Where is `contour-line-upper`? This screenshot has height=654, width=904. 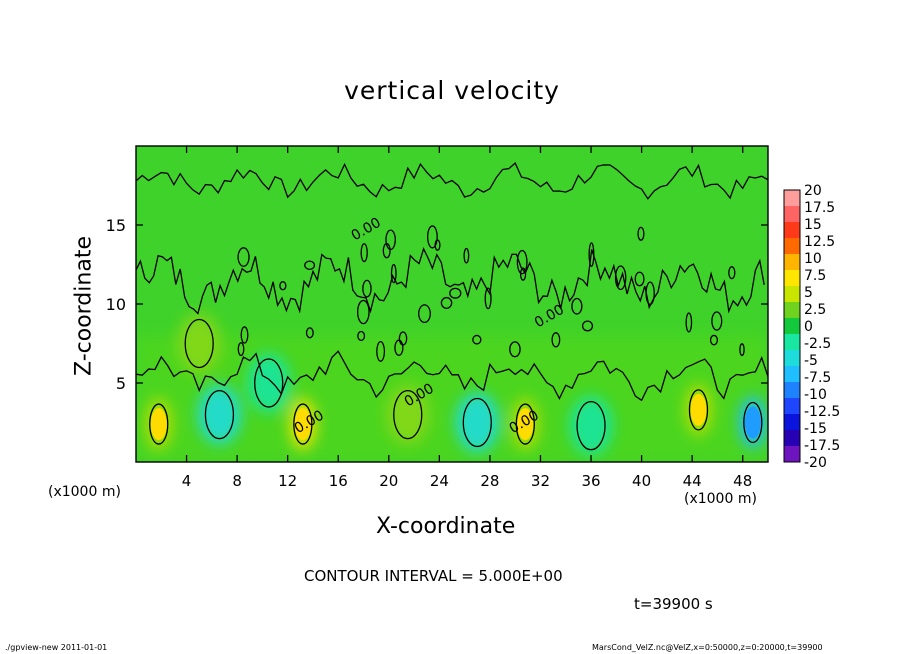 contour-line-upper is located at coordinates (452, 181).